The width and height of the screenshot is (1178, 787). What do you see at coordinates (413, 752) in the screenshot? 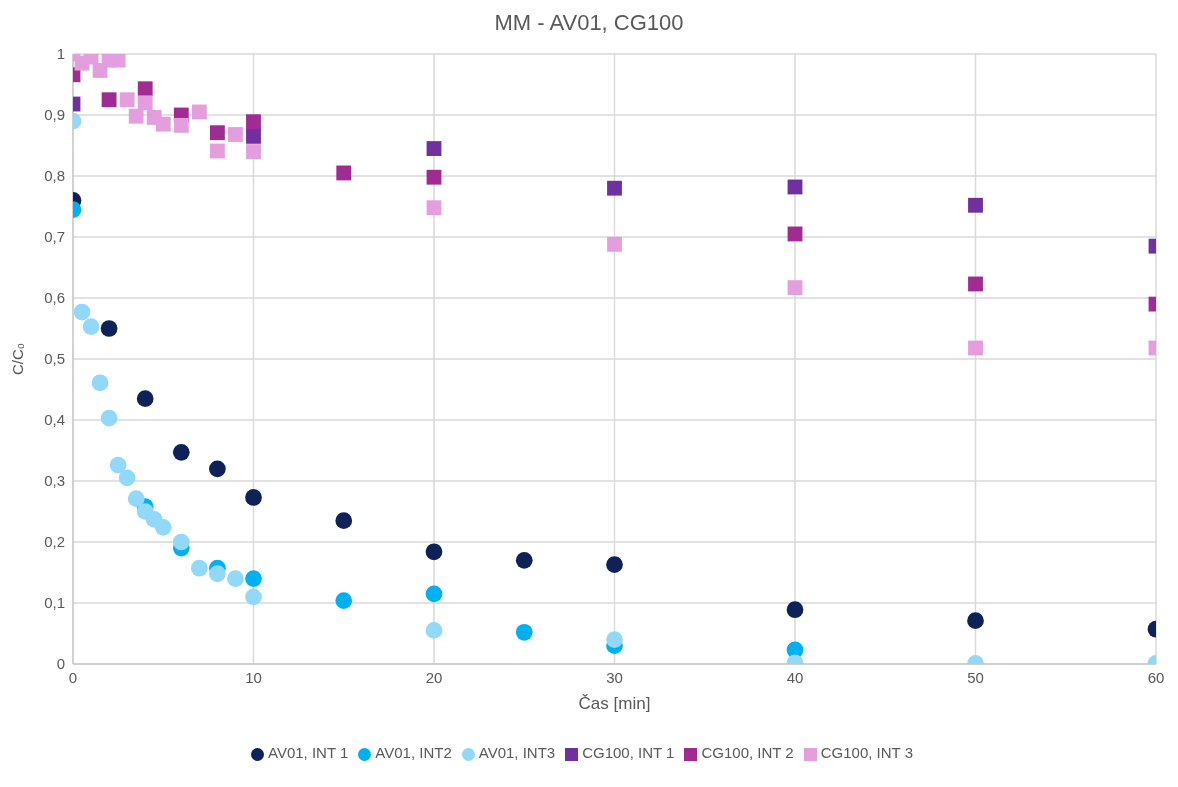
I see `legend-label: AV01, INT2` at bounding box center [413, 752].